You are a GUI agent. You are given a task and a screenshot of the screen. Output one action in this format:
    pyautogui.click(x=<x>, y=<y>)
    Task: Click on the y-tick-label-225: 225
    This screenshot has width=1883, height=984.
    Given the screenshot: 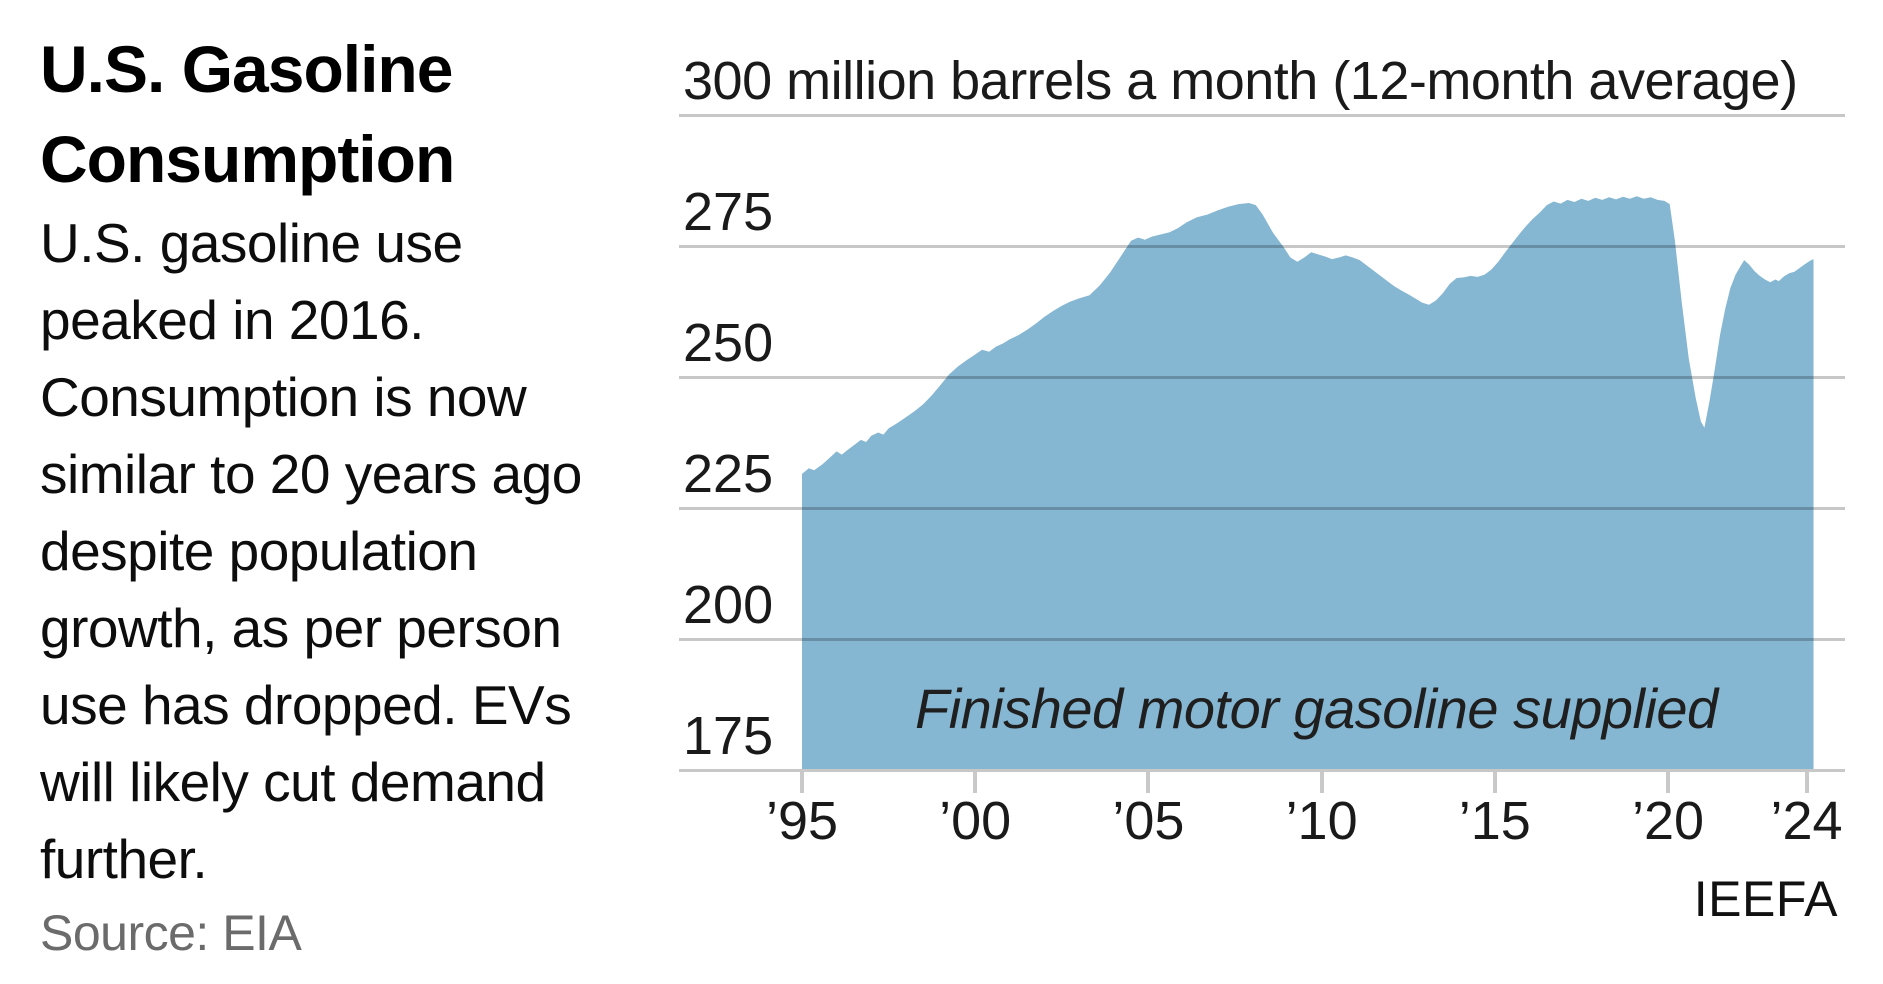 What is the action you would take?
    pyautogui.click(x=728, y=474)
    